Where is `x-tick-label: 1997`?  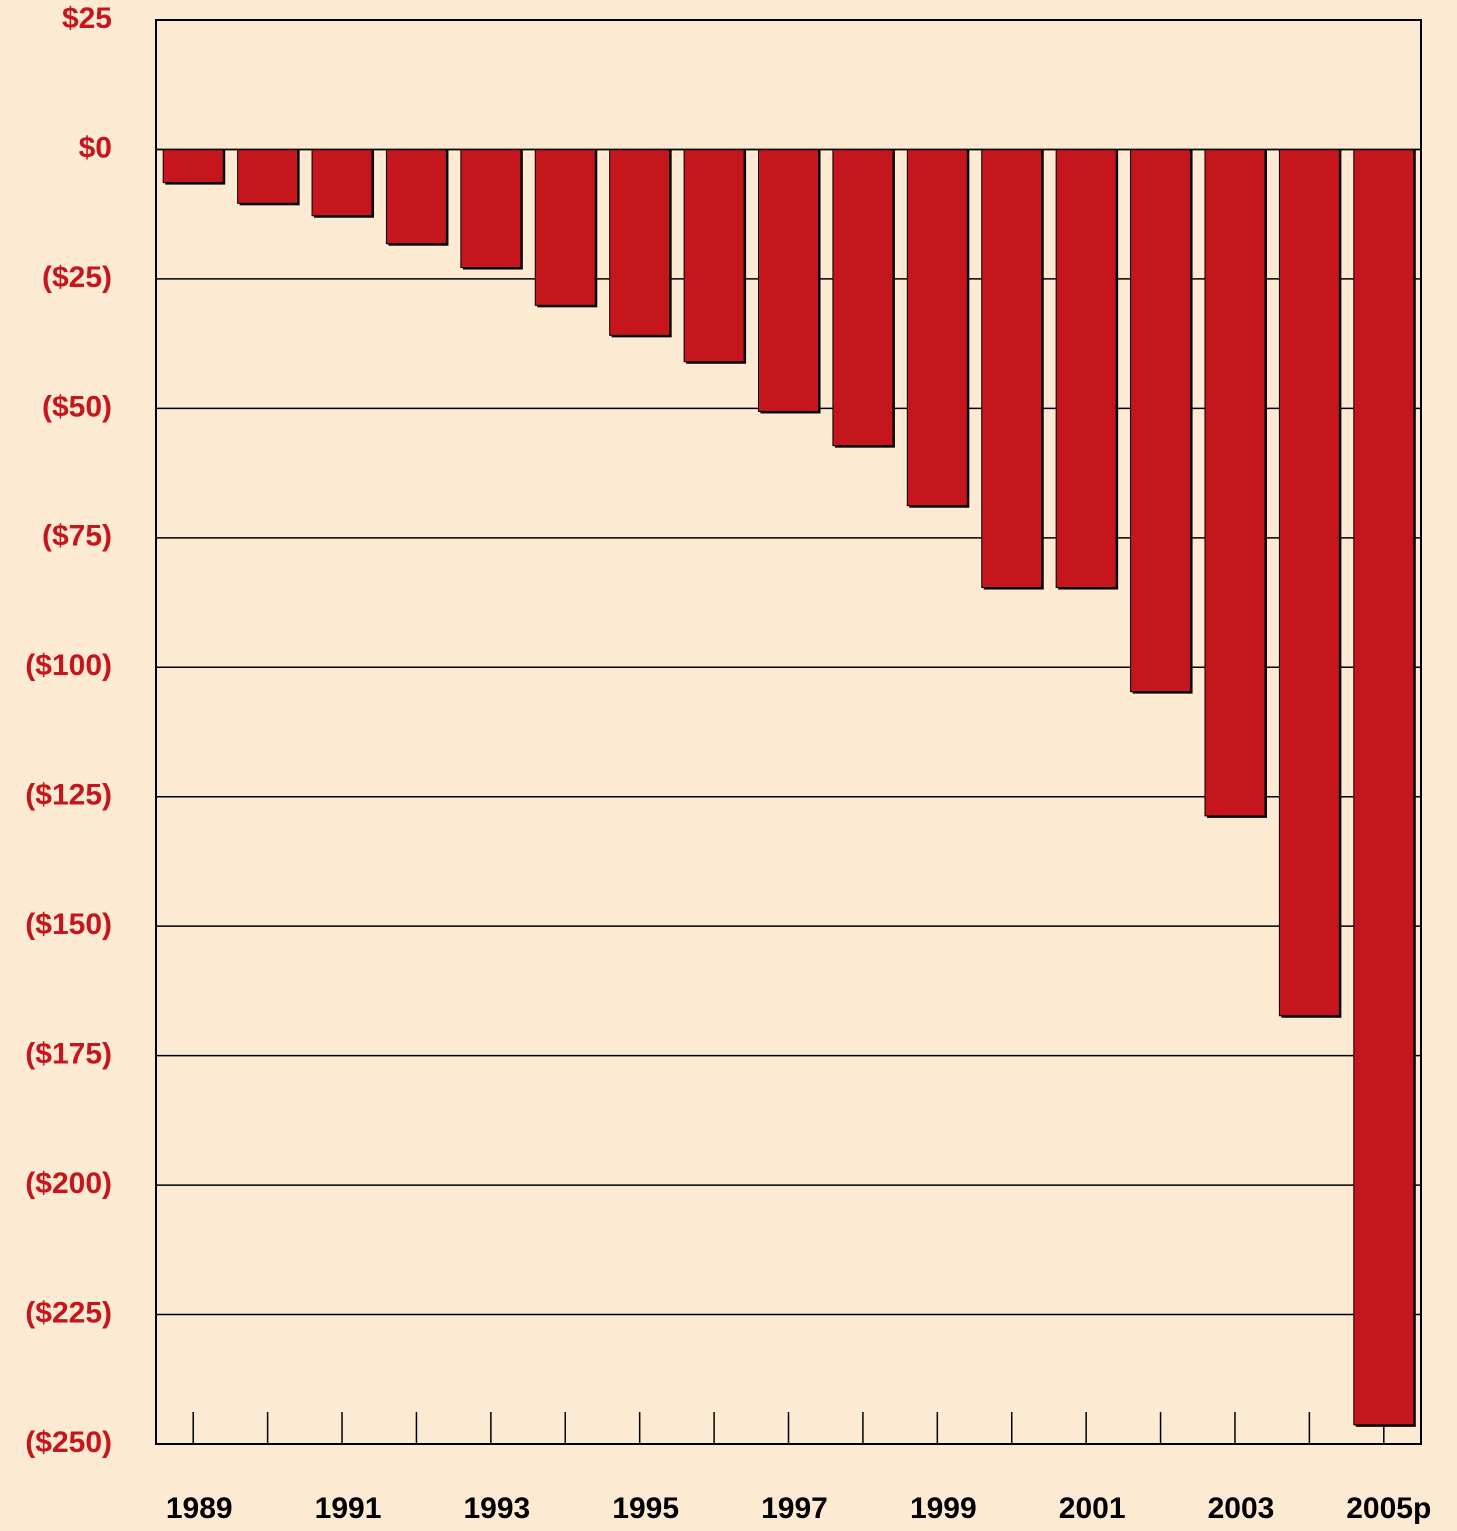
x-tick-label: 1997 is located at coordinates (794, 1508).